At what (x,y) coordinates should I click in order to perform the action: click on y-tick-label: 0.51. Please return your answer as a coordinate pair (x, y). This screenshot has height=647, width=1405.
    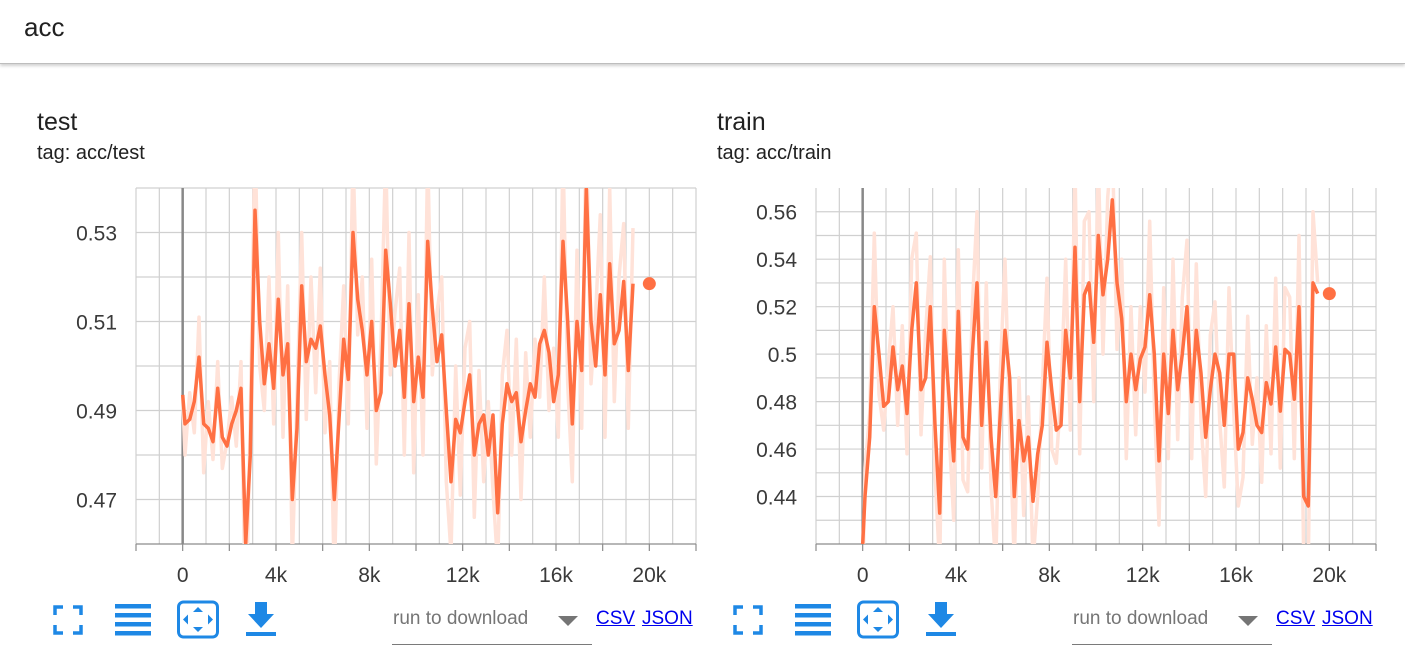
    Looking at the image, I should click on (96, 323).